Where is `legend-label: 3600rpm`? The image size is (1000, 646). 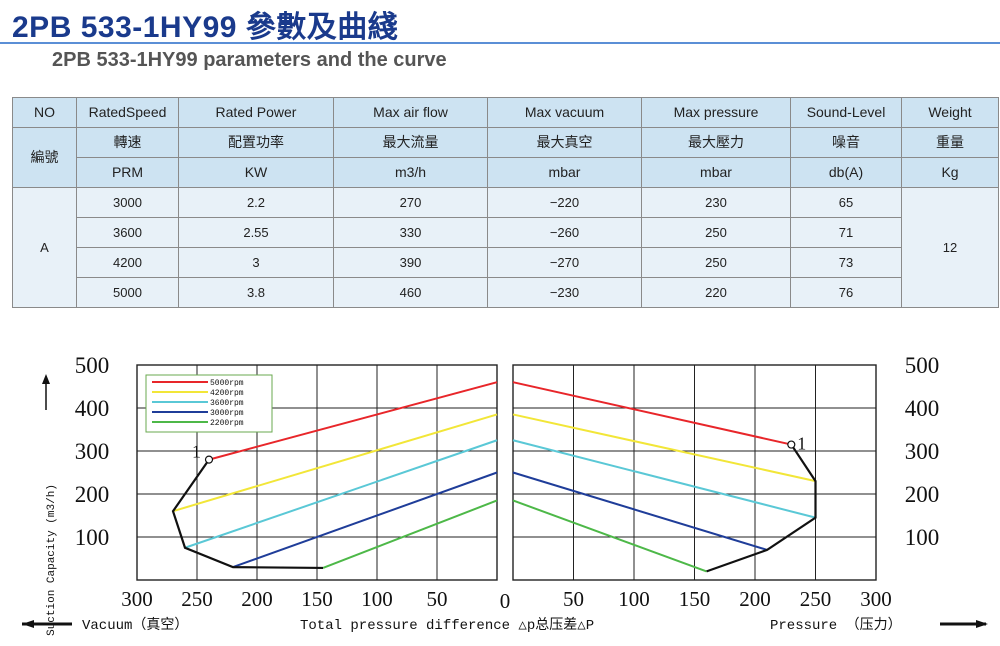
legend-label: 3600rpm is located at coordinates (227, 403).